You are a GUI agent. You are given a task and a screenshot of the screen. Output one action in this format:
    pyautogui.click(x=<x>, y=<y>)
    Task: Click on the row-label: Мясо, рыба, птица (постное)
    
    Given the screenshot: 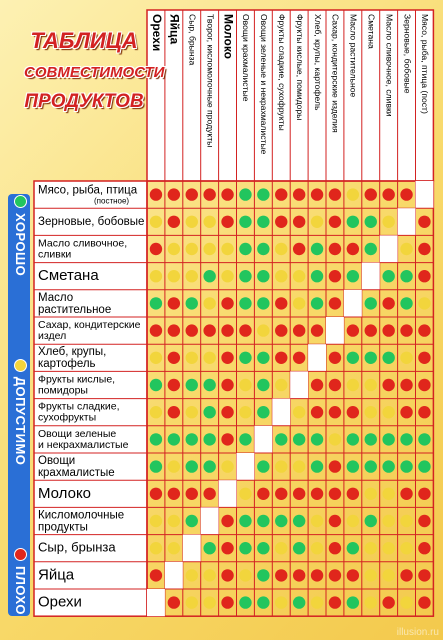 What is the action you would take?
    pyautogui.click(x=88, y=195)
    